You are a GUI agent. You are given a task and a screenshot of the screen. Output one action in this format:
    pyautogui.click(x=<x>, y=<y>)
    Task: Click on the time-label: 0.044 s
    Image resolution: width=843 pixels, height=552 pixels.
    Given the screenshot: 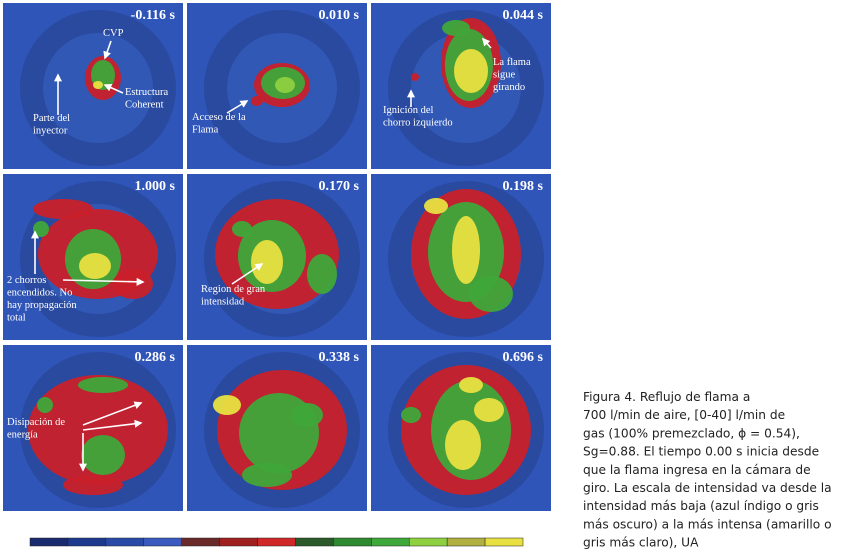 What is the action you would take?
    pyautogui.click(x=523, y=15)
    